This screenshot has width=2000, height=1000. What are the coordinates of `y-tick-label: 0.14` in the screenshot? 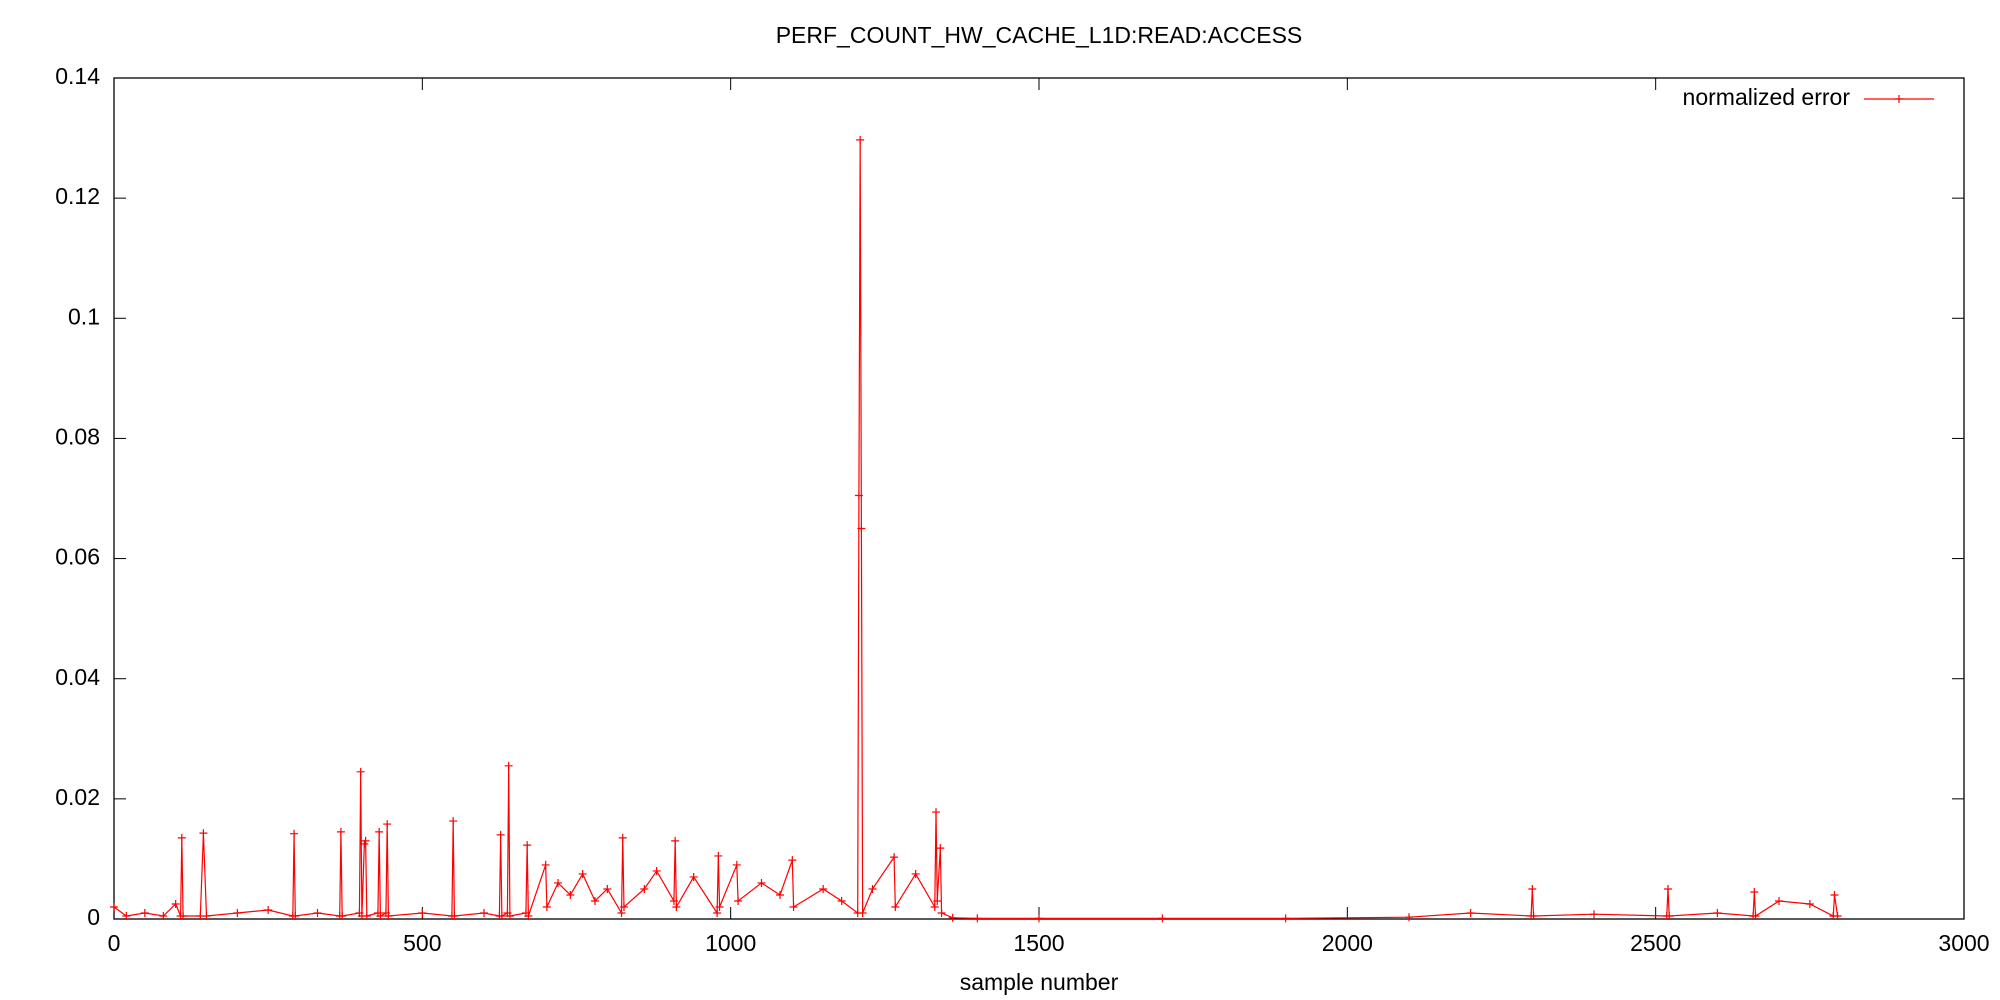 It's located at (77, 76).